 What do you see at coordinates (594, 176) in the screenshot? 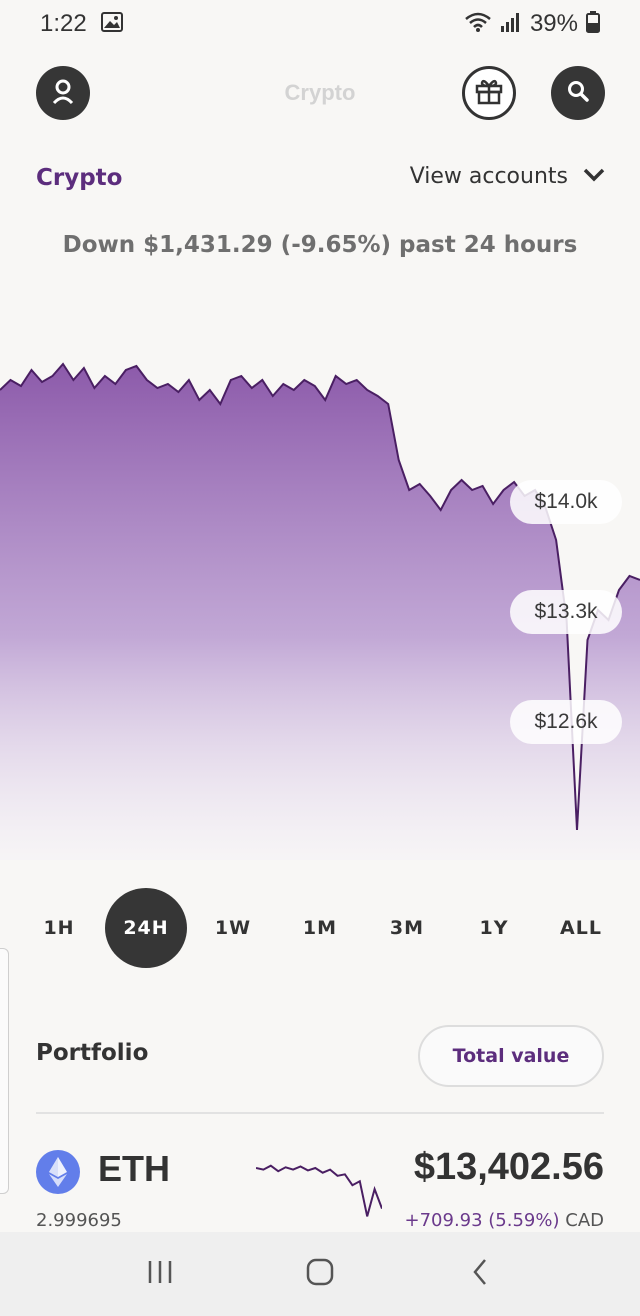
I see `chevron-down-icon` at bounding box center [594, 176].